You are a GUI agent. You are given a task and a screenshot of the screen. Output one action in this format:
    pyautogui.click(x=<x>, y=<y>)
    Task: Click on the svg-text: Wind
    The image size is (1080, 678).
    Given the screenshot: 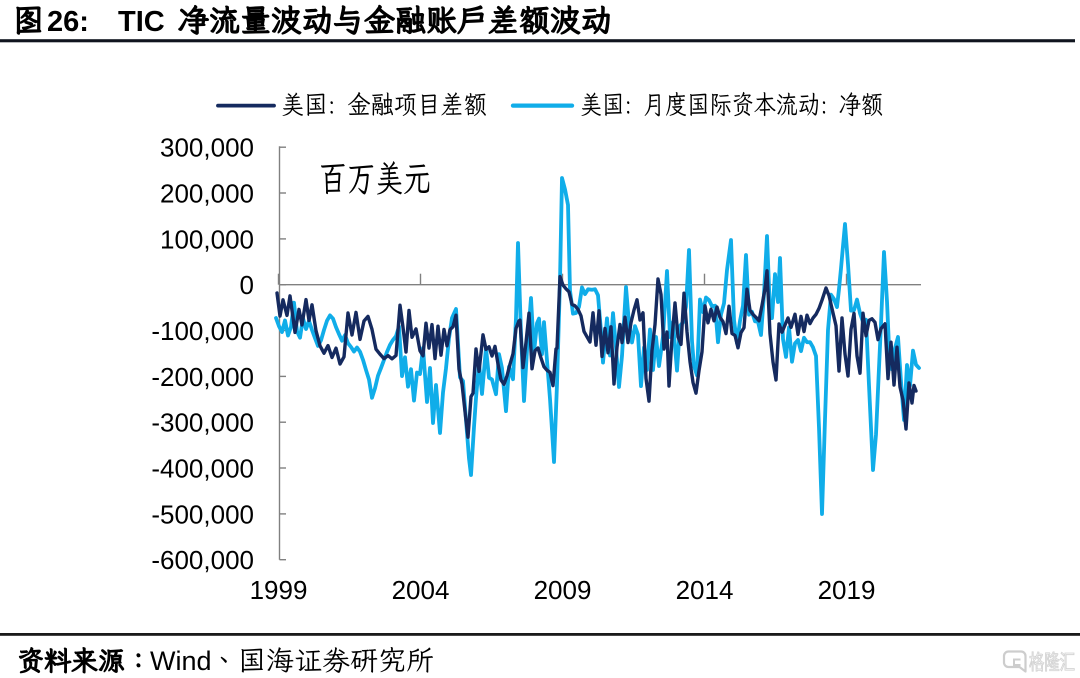 What is the action you would take?
    pyautogui.click(x=181, y=661)
    